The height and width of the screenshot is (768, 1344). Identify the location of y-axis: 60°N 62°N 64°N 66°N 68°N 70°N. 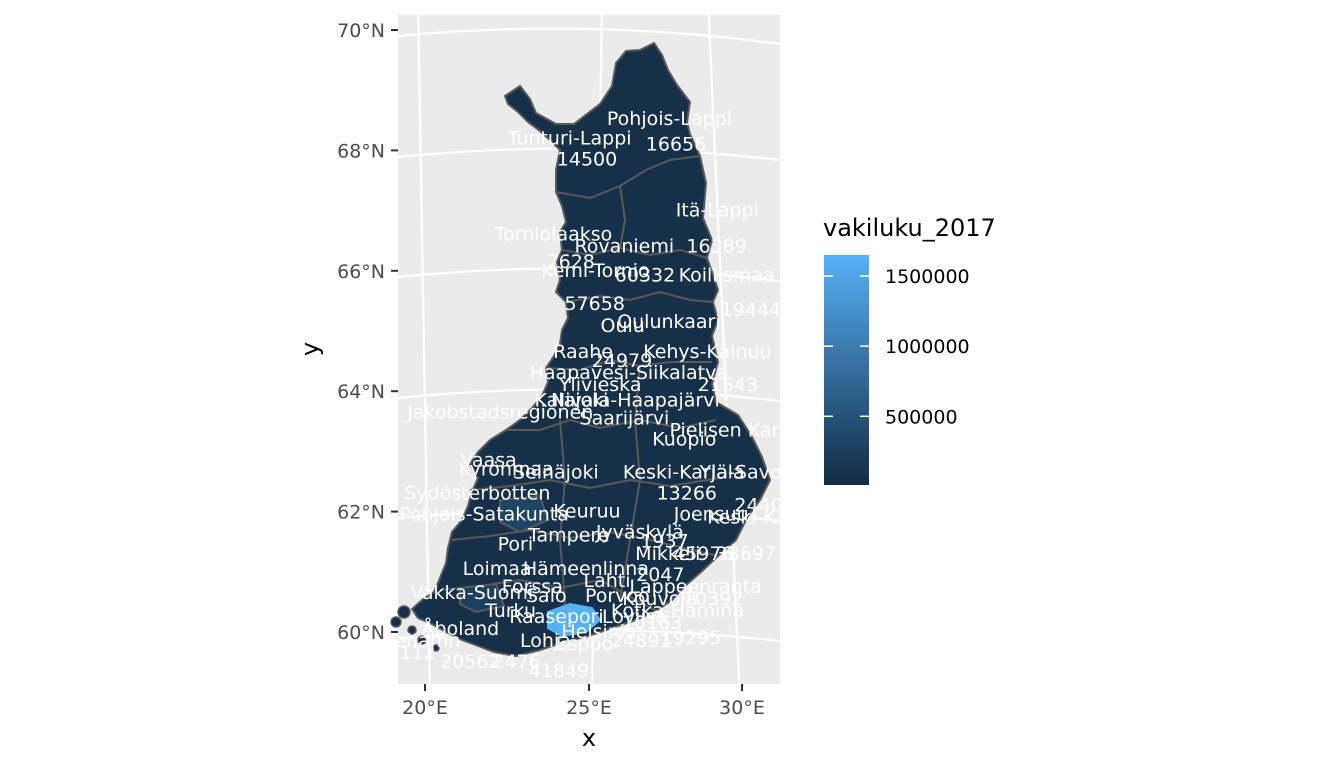
(367, 332).